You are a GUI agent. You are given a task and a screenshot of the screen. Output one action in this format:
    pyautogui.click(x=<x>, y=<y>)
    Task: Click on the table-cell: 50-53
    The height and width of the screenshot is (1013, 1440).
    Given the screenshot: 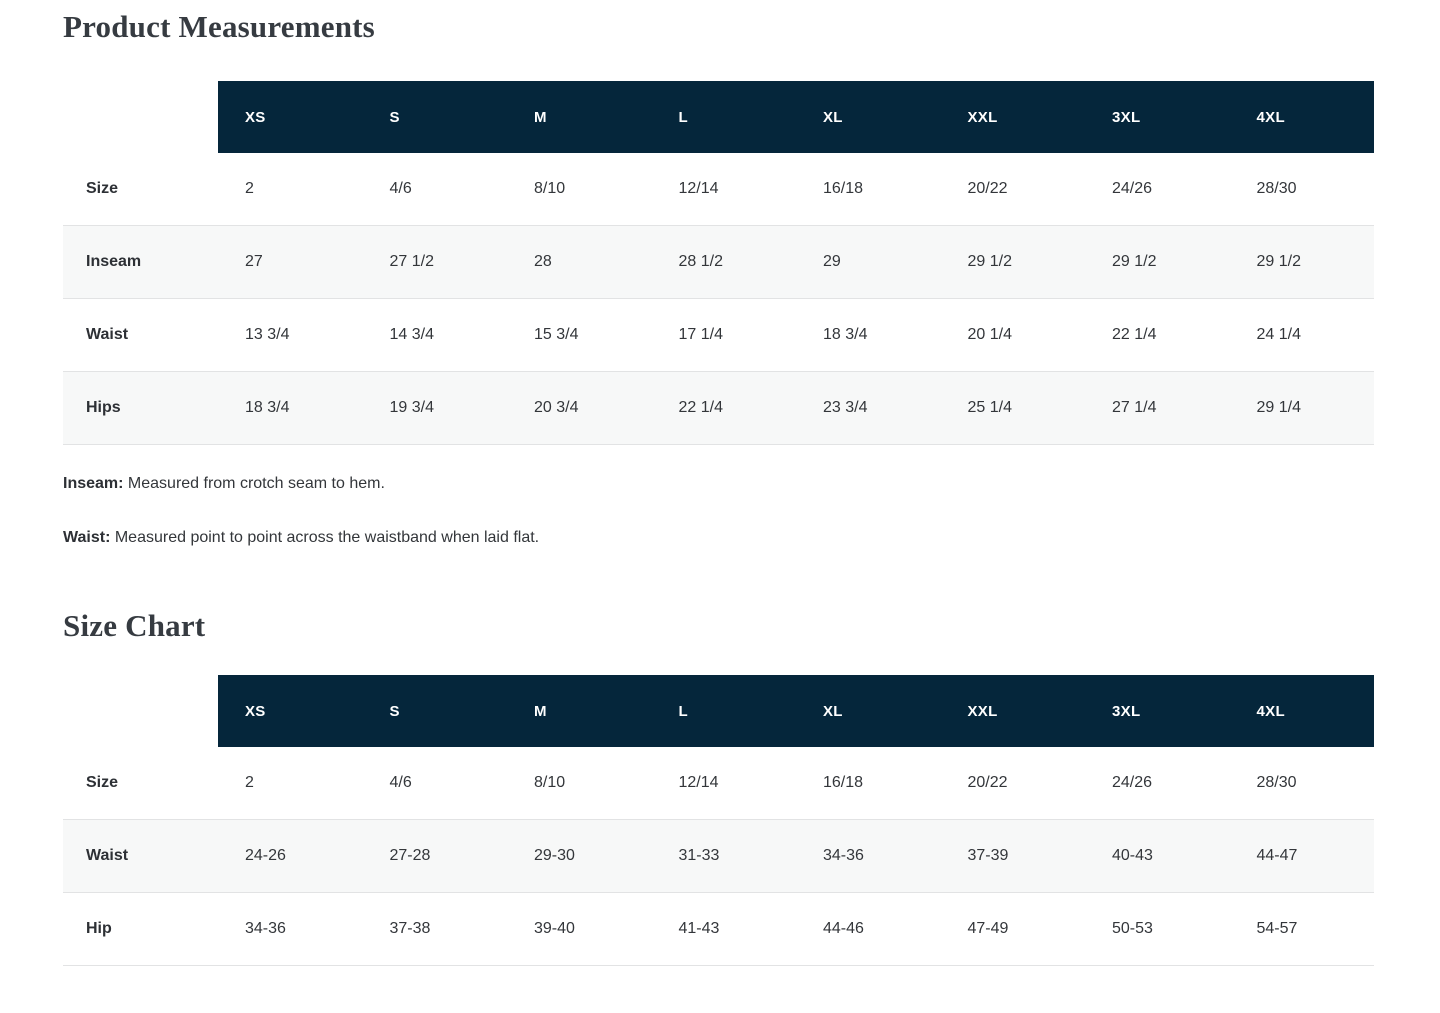 What is the action you would take?
    pyautogui.click(x=1132, y=928)
    